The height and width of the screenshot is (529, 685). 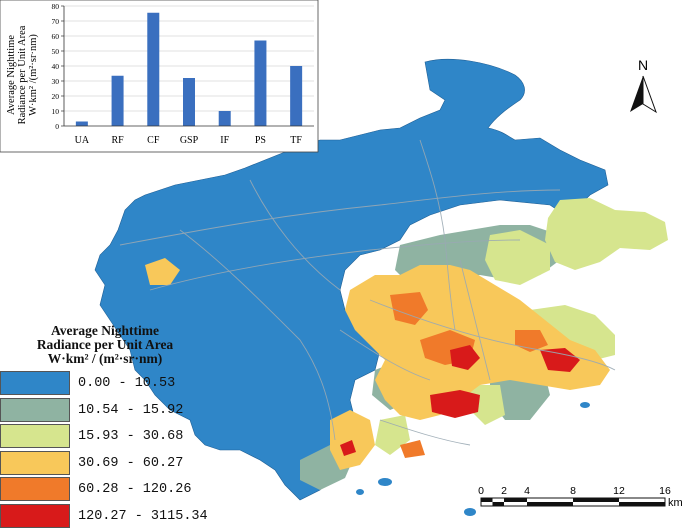 What do you see at coordinates (296, 140) in the screenshot?
I see `inset-x-tick-label: TF` at bounding box center [296, 140].